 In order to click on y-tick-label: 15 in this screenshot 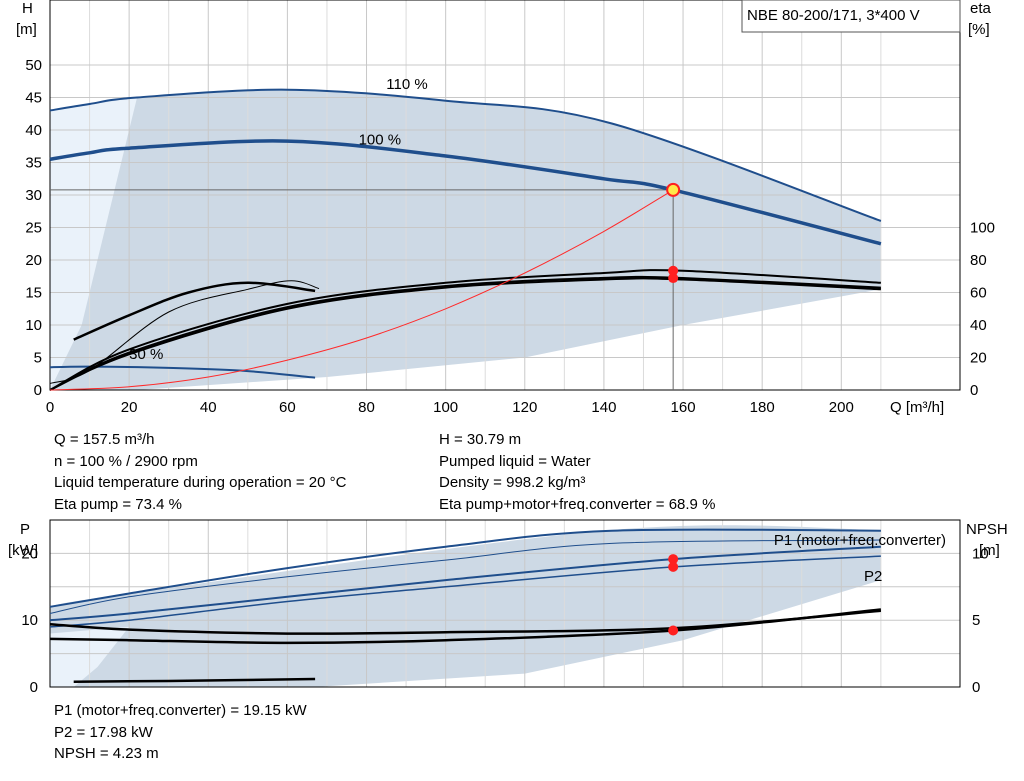, I will do `click(33, 293)`.